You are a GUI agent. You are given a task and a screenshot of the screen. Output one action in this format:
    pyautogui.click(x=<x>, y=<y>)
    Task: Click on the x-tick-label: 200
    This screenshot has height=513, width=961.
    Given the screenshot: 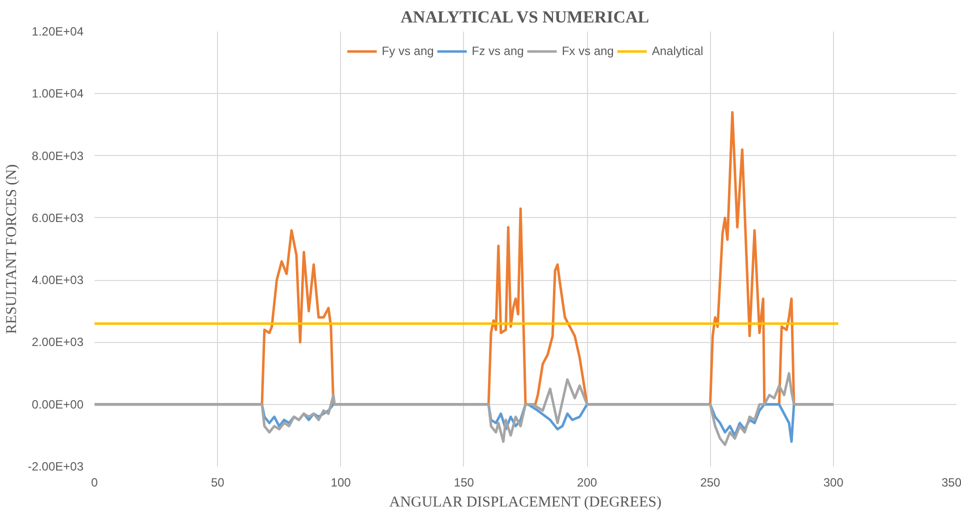 What is the action you would take?
    pyautogui.click(x=587, y=483)
    